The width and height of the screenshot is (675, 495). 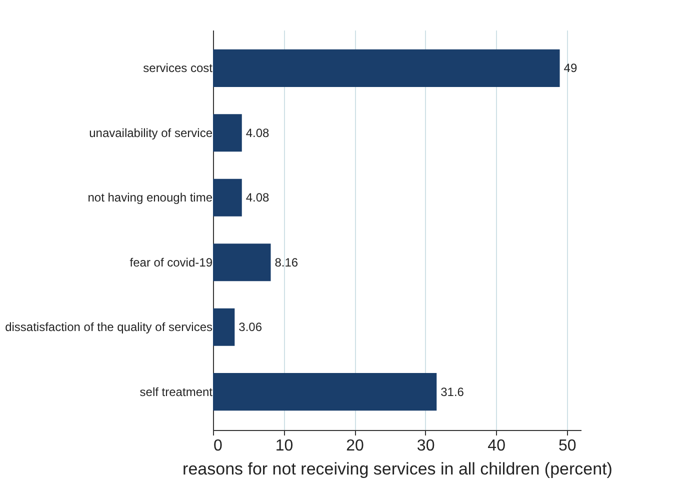 What do you see at coordinates (497, 446) in the screenshot?
I see `x-tick-label: 40` at bounding box center [497, 446].